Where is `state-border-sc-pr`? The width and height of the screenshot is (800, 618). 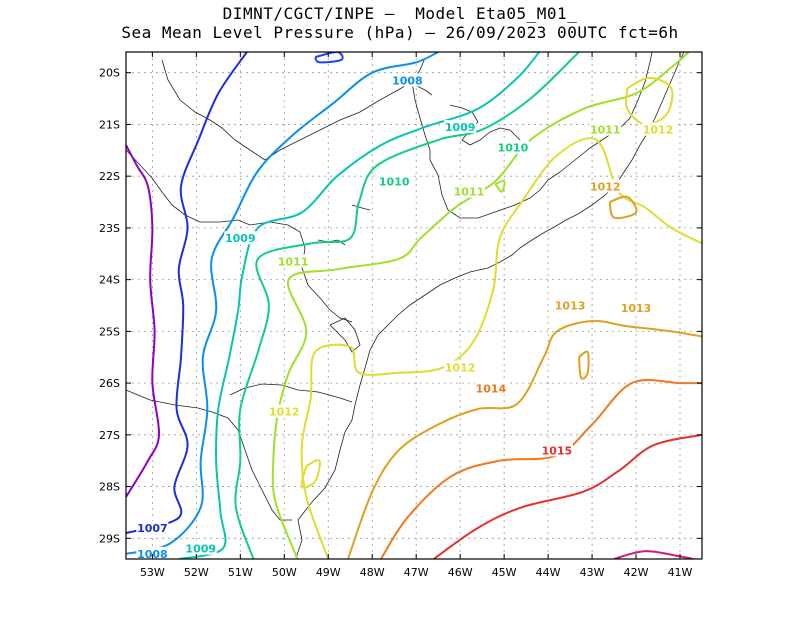
state-border-sc-pr is located at coordinates (291, 393).